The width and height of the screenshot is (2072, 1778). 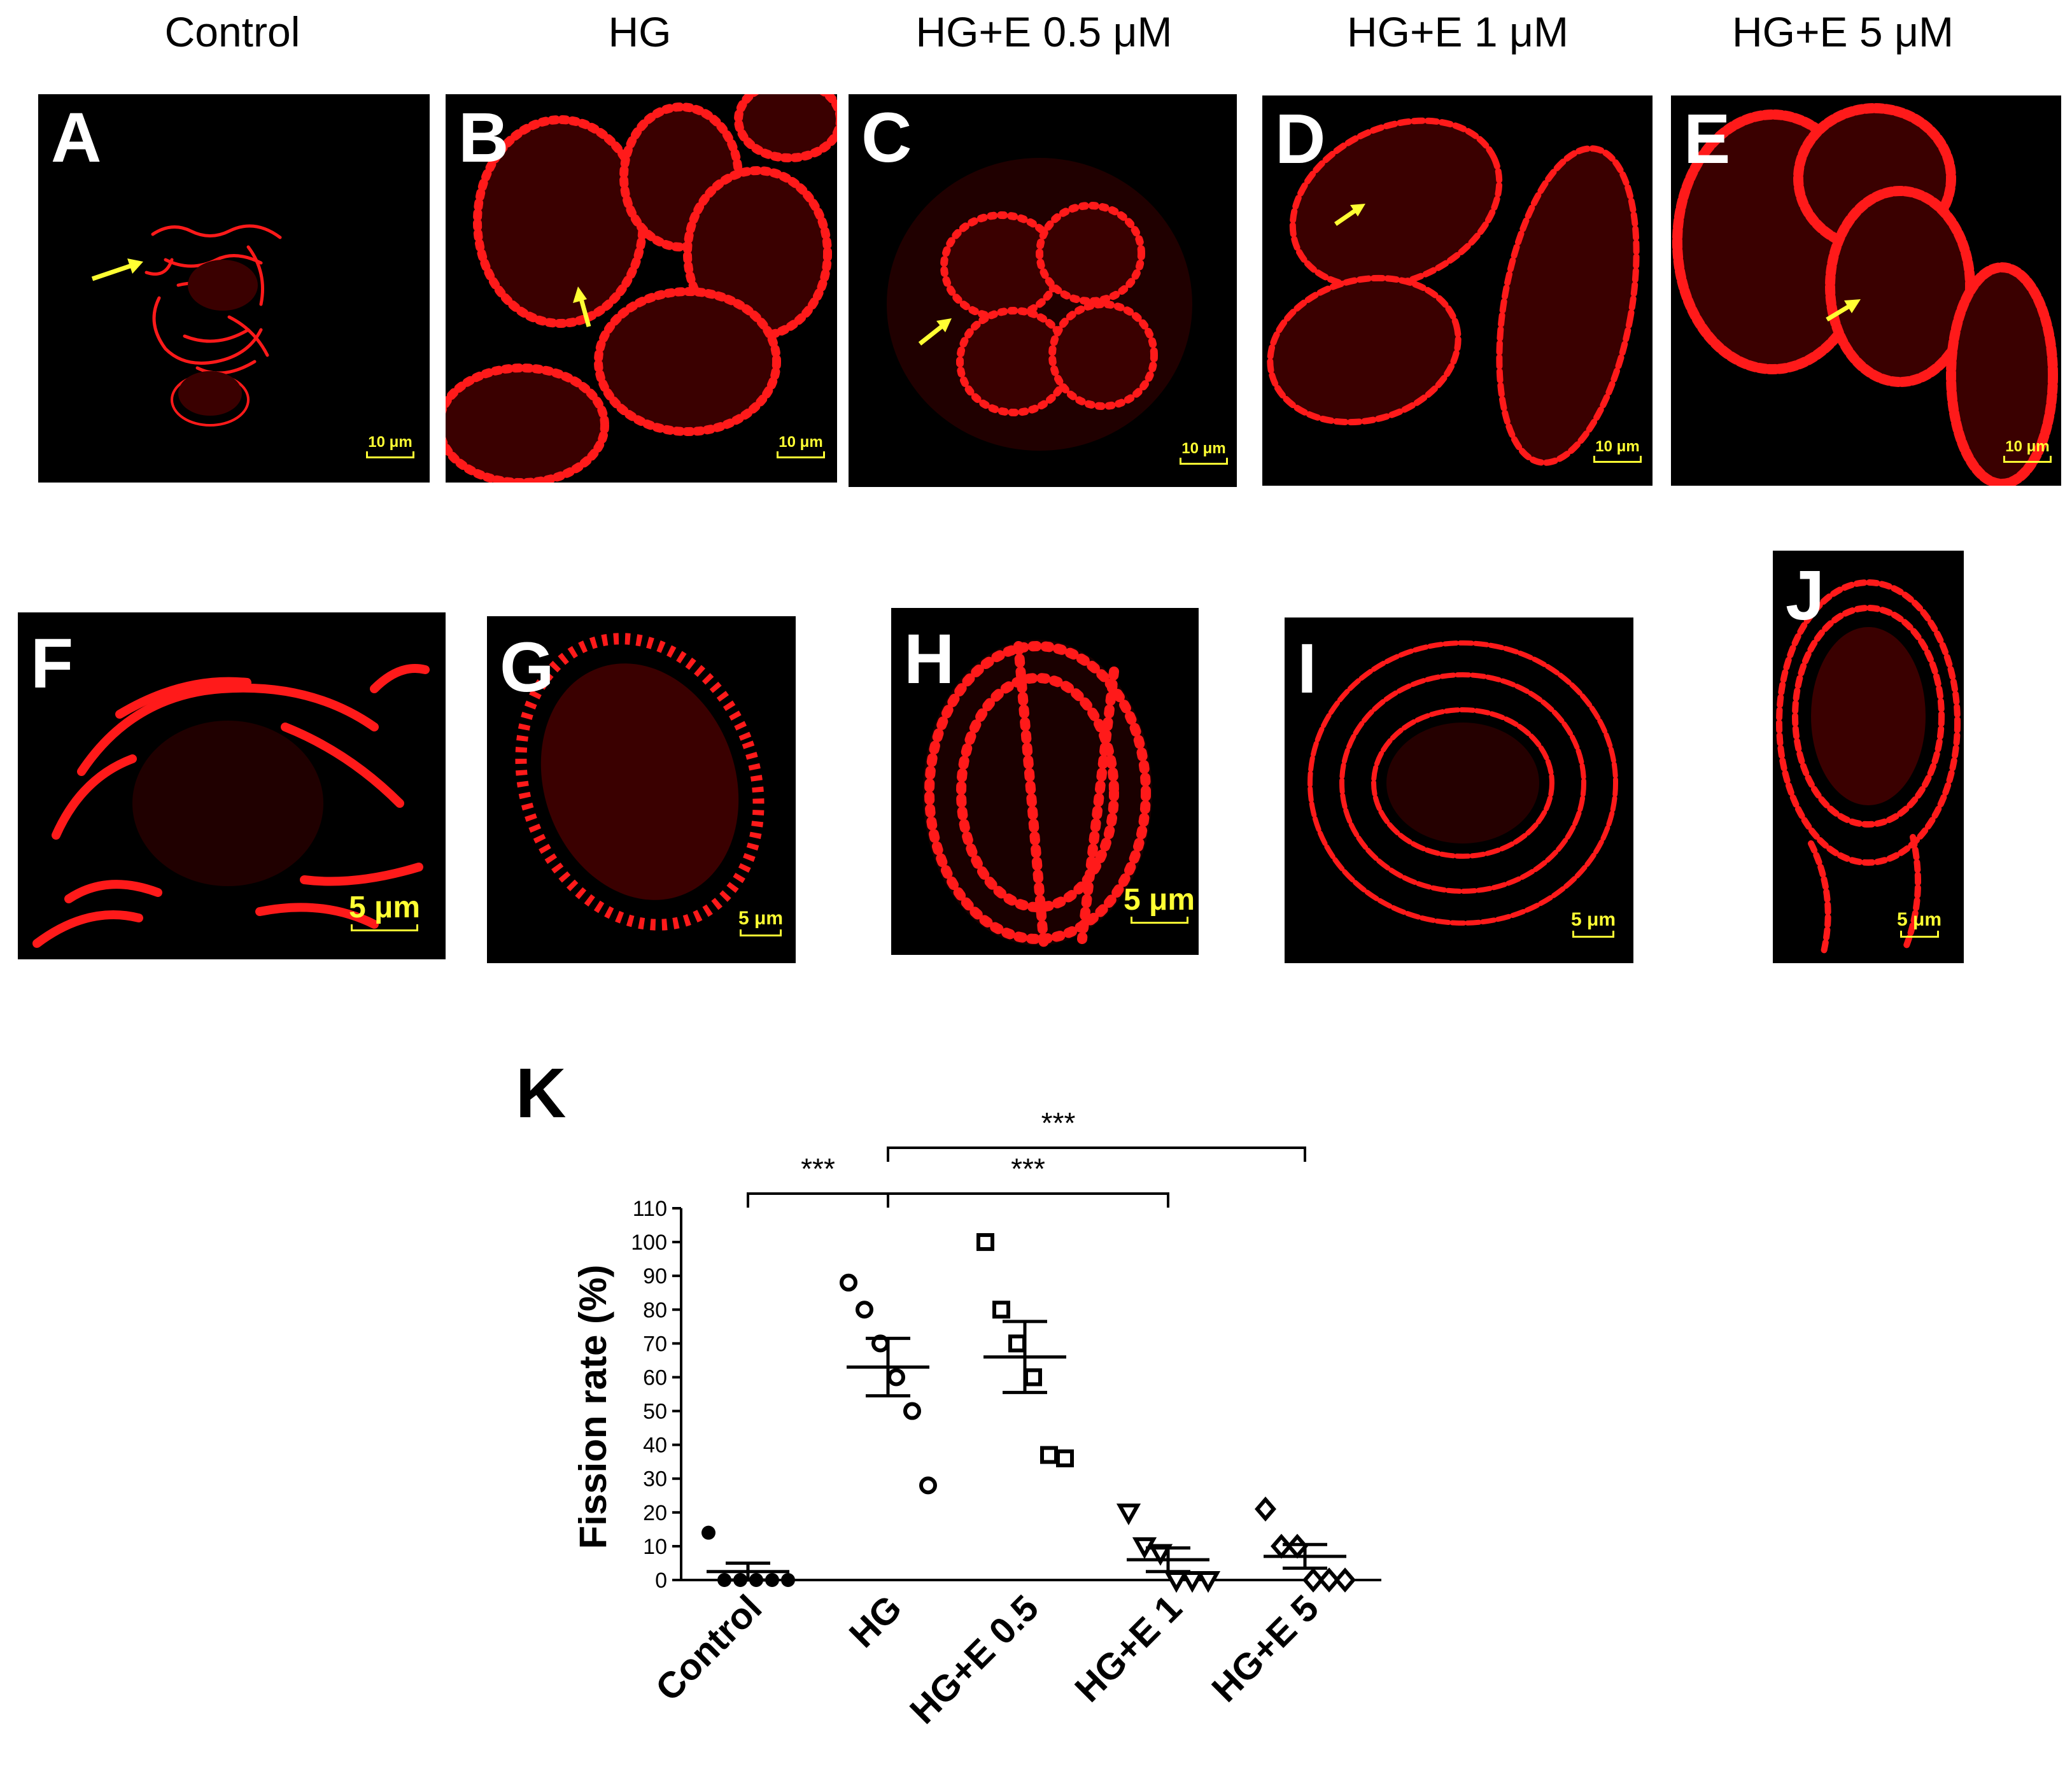 I want to click on scalebar-j: 5 μm, so click(x=1920, y=924).